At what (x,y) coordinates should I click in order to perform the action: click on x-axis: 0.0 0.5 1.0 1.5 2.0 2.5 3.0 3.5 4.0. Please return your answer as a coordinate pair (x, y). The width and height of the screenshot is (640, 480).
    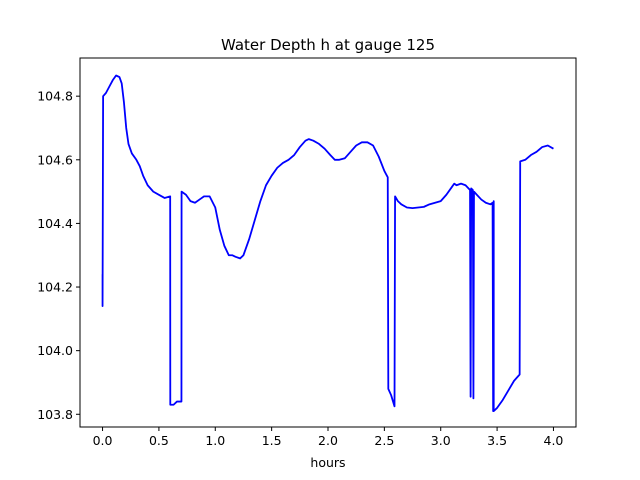
    Looking at the image, I should click on (328, 437).